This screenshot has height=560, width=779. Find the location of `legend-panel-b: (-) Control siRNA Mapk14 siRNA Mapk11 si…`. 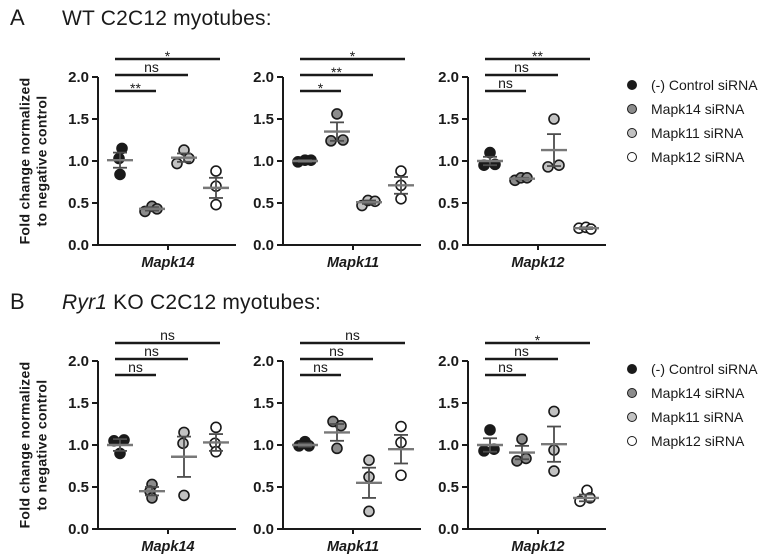

legend-panel-b: (-) Control siRNA Mapk14 siRNA Mapk11 si… is located at coordinates (692, 405).